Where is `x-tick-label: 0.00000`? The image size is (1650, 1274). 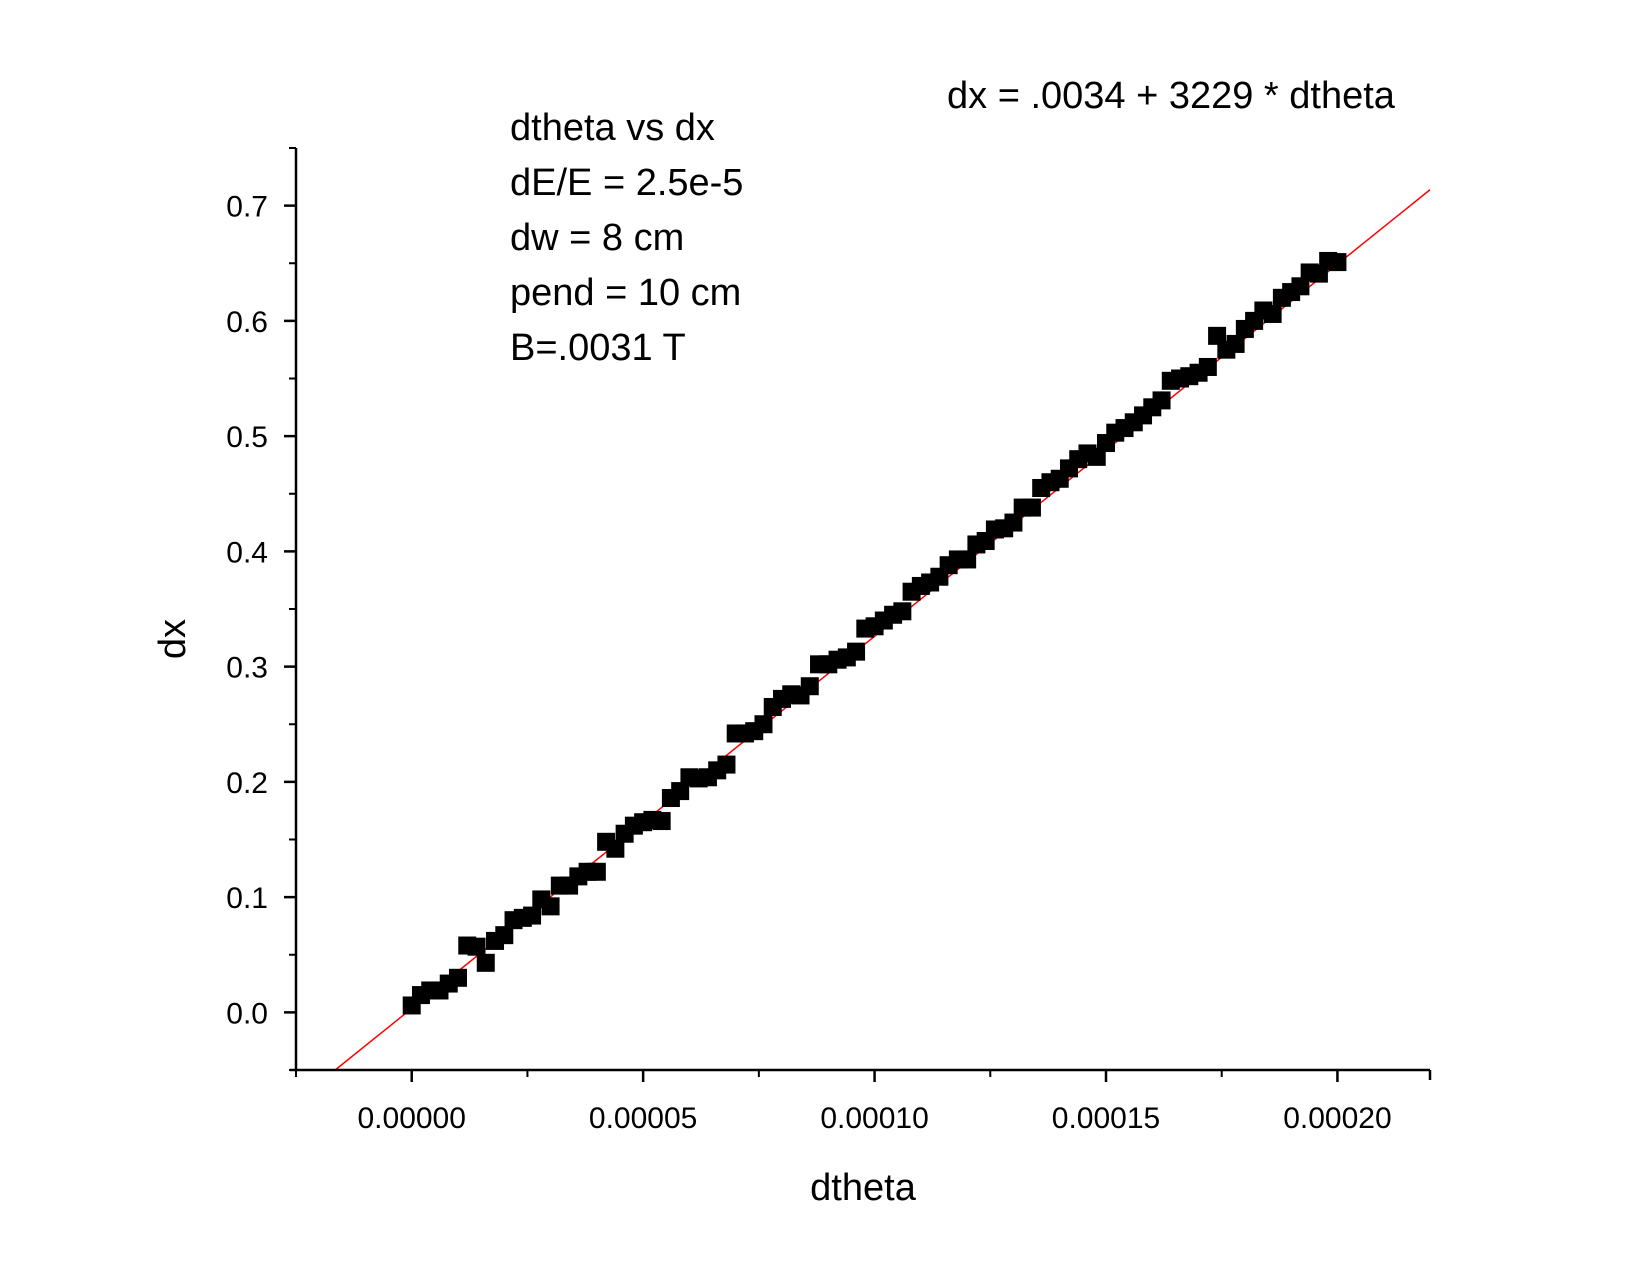
x-tick-label: 0.00000 is located at coordinates (411, 1118).